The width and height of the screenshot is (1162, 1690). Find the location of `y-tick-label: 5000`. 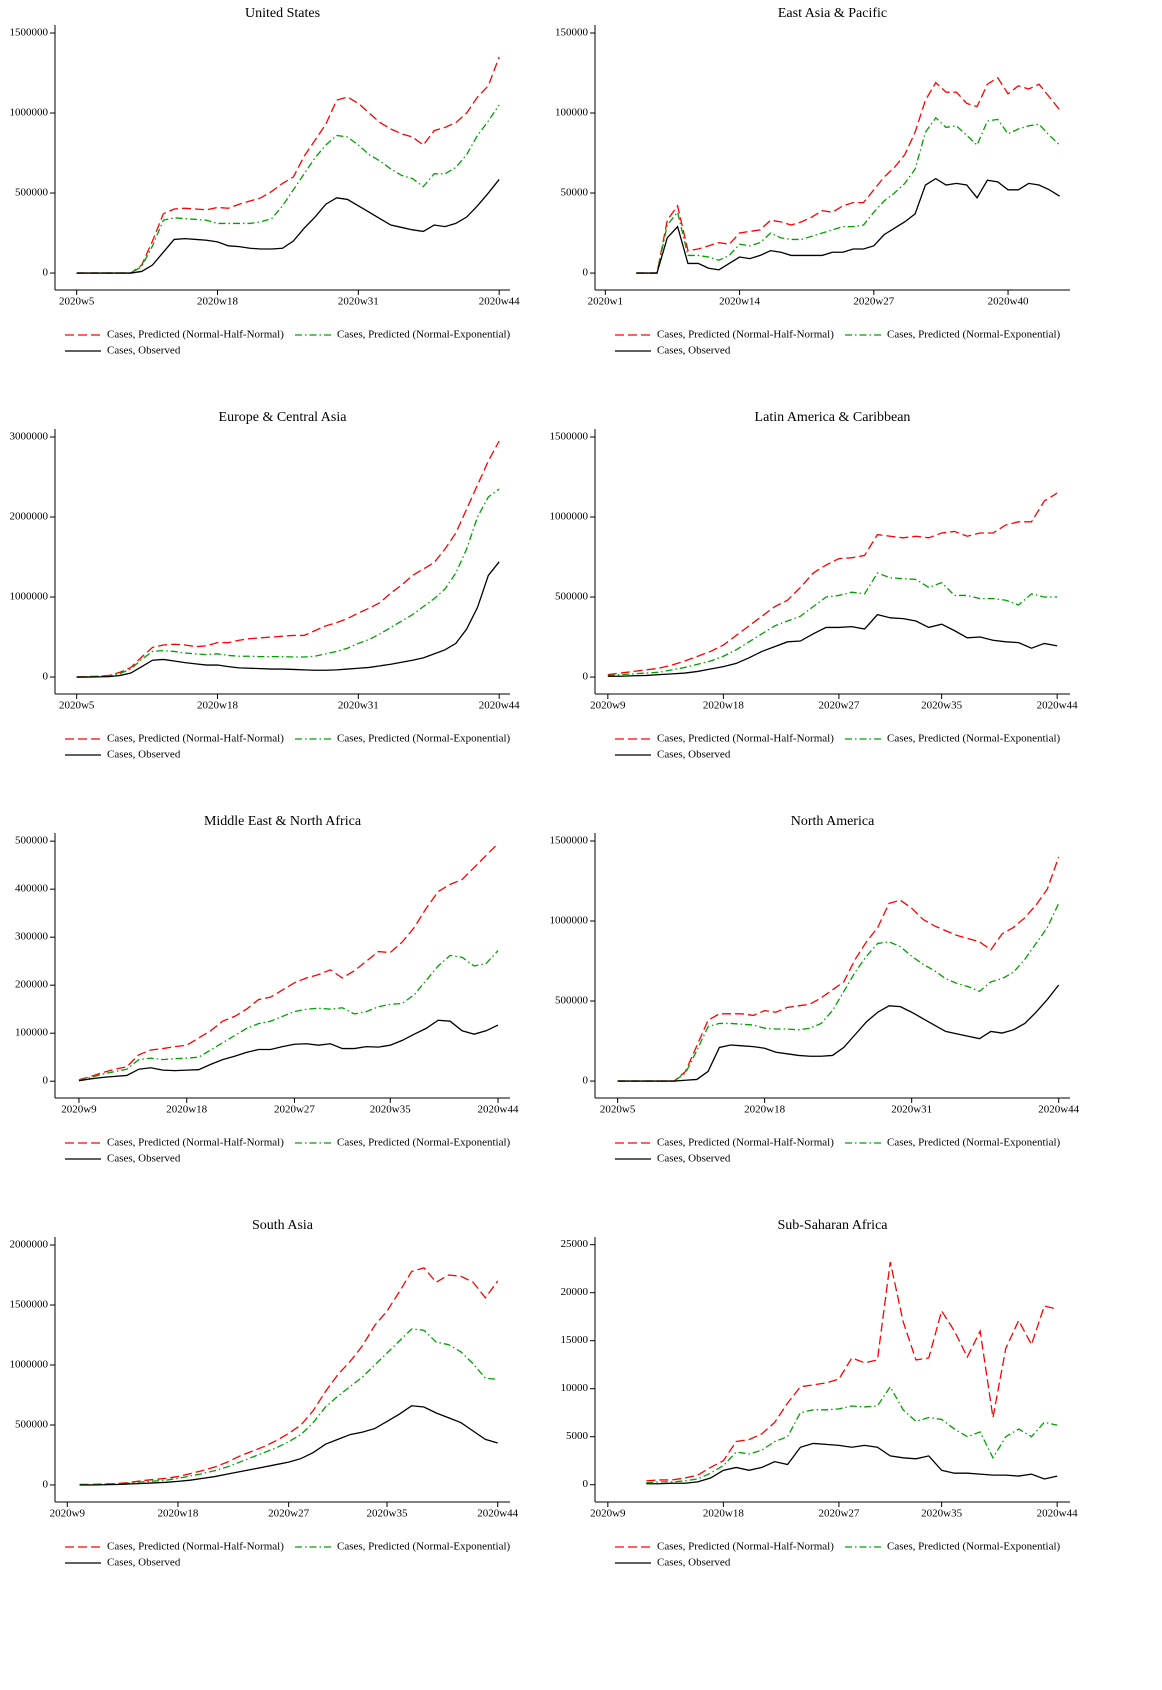

y-tick-label: 5000 is located at coordinates (577, 1436).